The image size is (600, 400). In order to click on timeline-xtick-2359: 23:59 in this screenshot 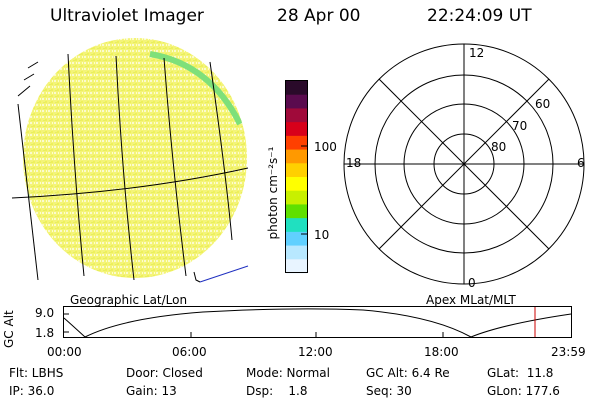, I will do `click(568, 352)`.